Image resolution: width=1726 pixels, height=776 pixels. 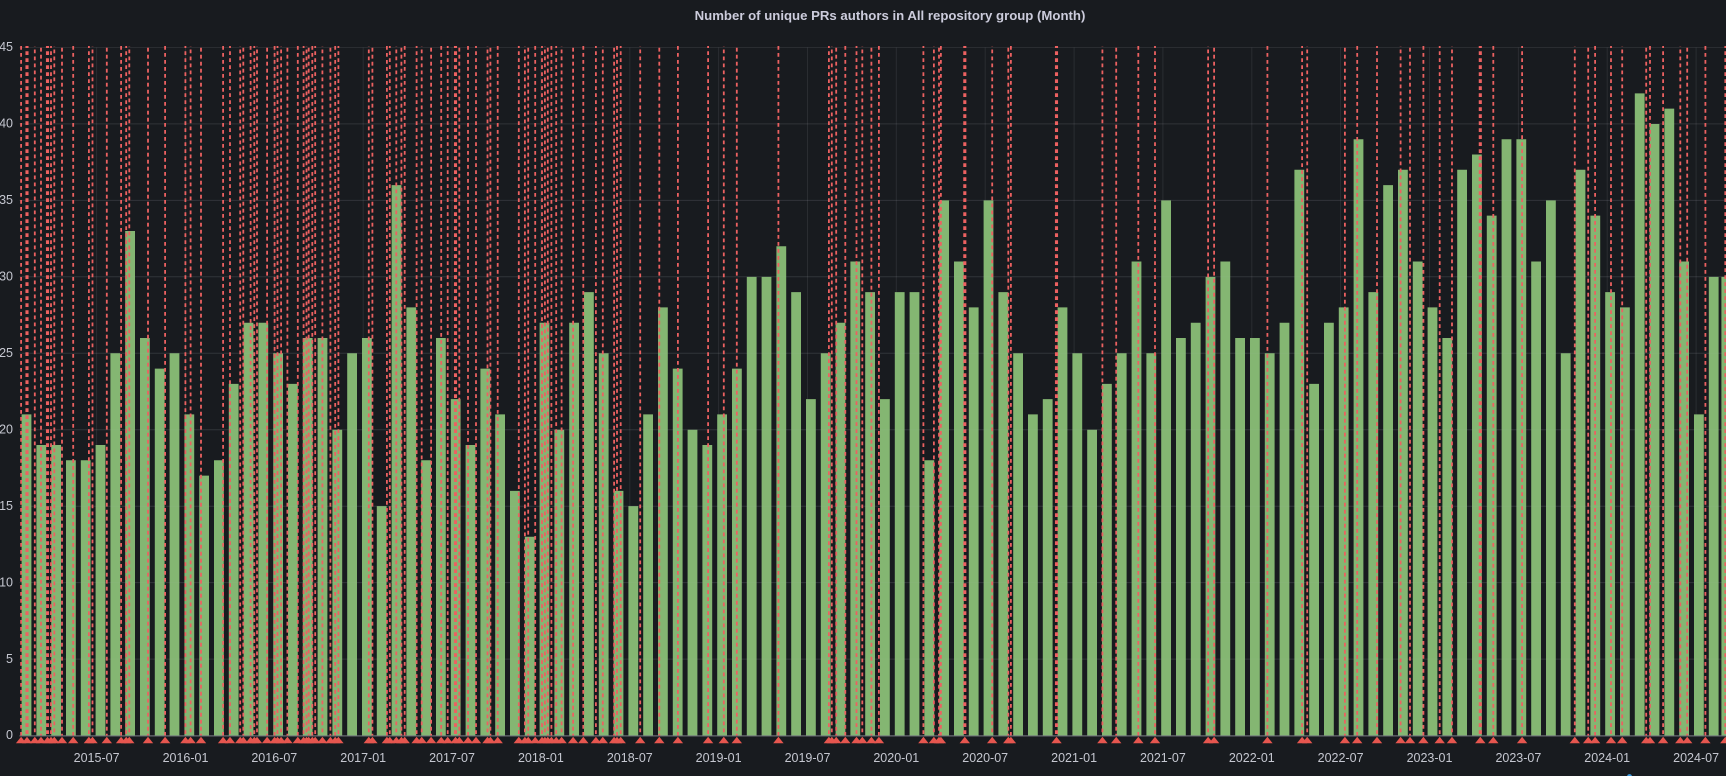 What do you see at coordinates (452, 758) in the screenshot?
I see `svg-text: 2017-07` at bounding box center [452, 758].